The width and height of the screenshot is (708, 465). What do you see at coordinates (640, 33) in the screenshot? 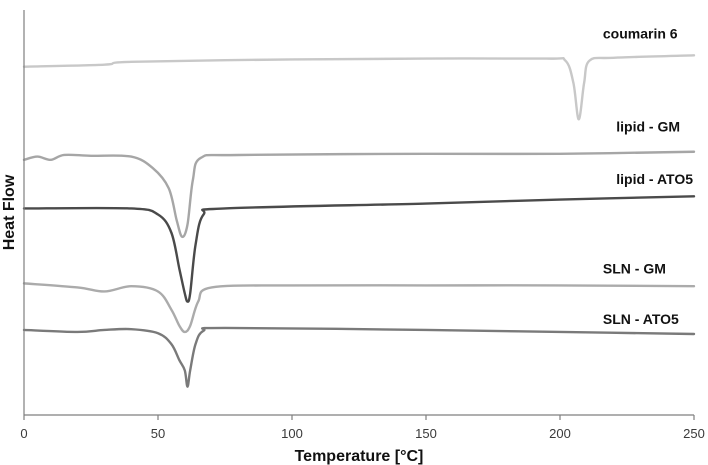
I see `series-label-0: coumarin 6` at bounding box center [640, 33].